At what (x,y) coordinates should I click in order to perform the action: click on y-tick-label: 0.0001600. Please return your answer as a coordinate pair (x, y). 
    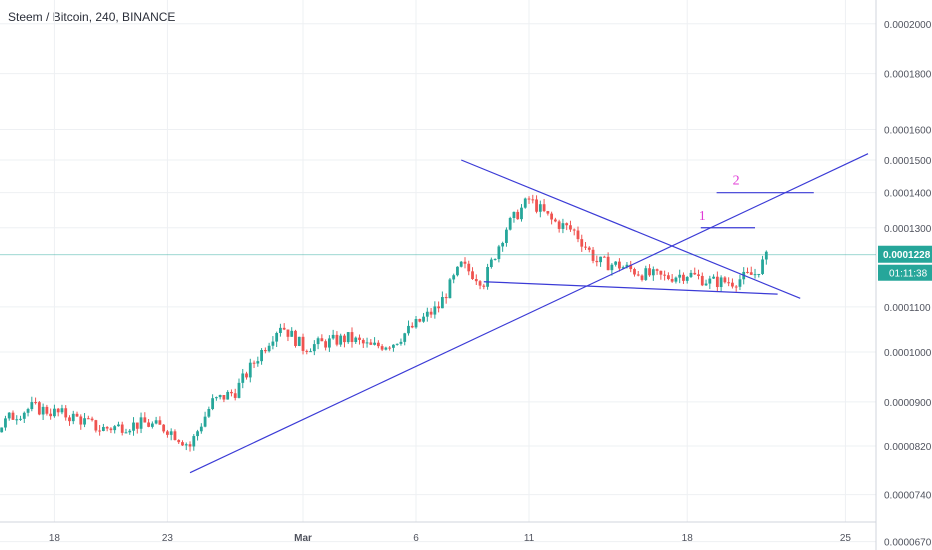
    Looking at the image, I should click on (908, 130).